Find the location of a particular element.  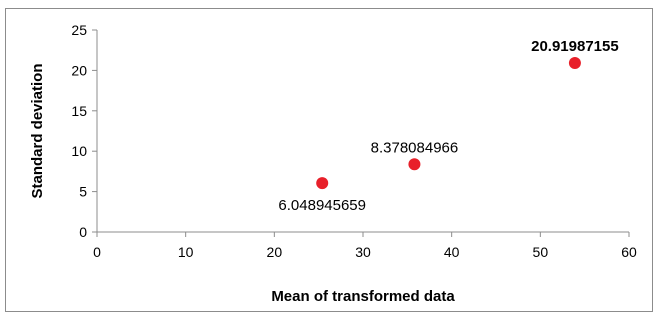

x-axis: 0 10 20 30 40 50 60 is located at coordinates (365, 245).